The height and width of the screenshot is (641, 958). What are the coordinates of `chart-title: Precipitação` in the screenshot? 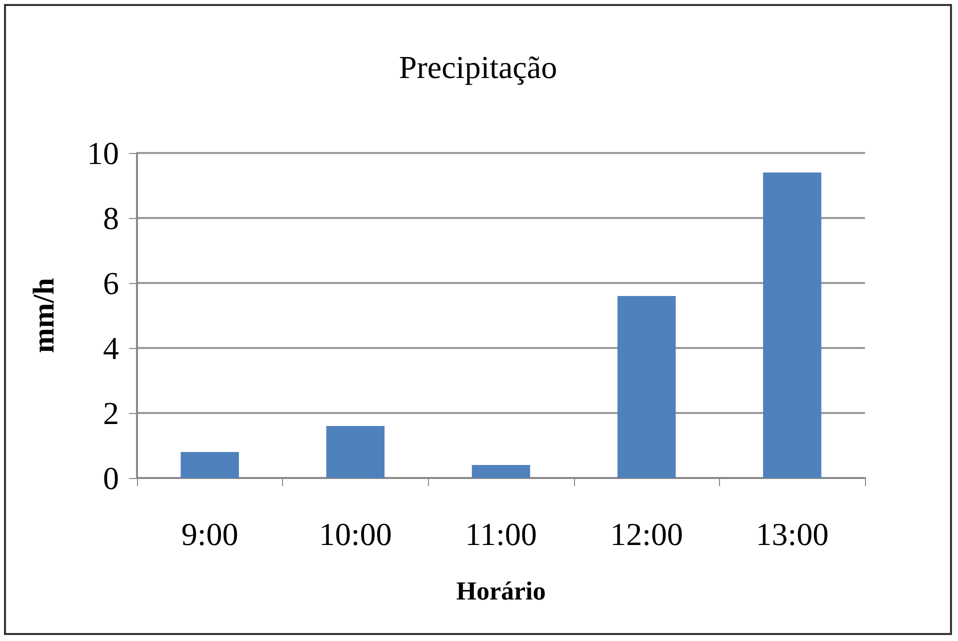 It's located at (478, 67).